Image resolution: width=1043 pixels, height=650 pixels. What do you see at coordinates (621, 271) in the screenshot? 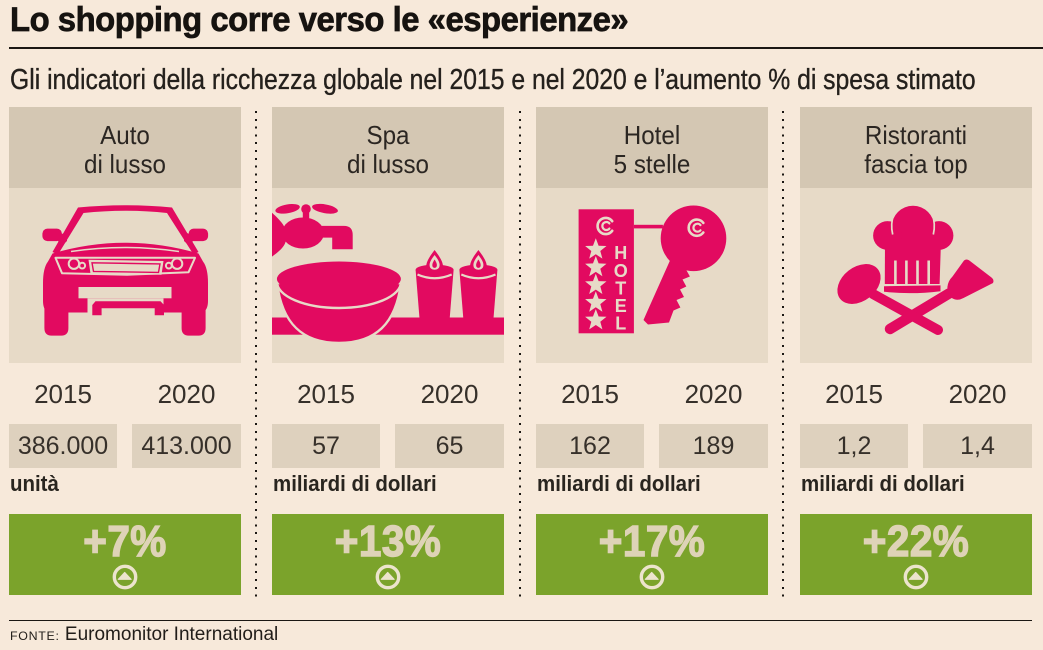
I see `svg-text: O` at bounding box center [621, 271].